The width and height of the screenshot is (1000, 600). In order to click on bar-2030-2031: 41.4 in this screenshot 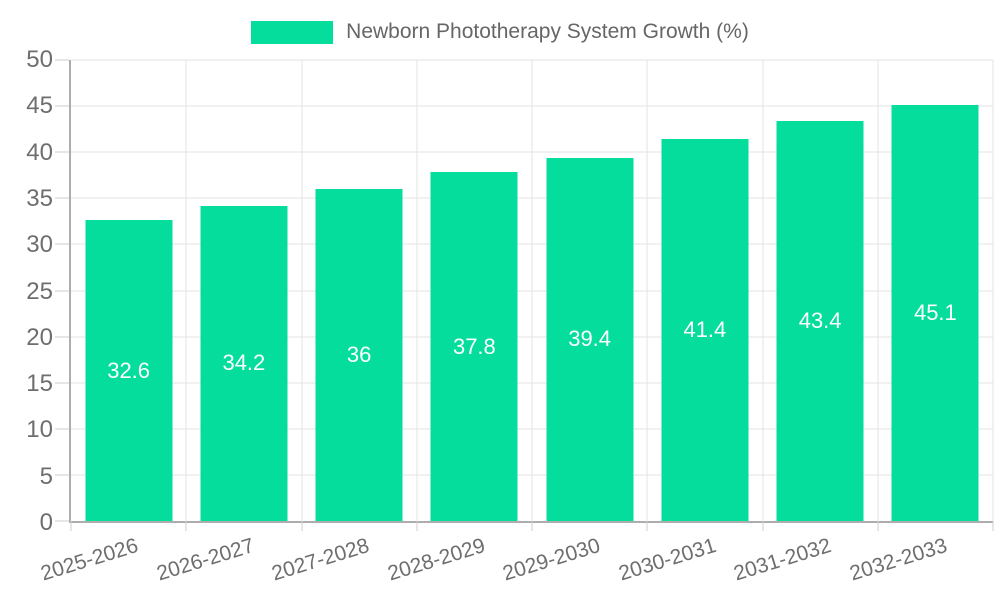, I will do `click(705, 330)`.